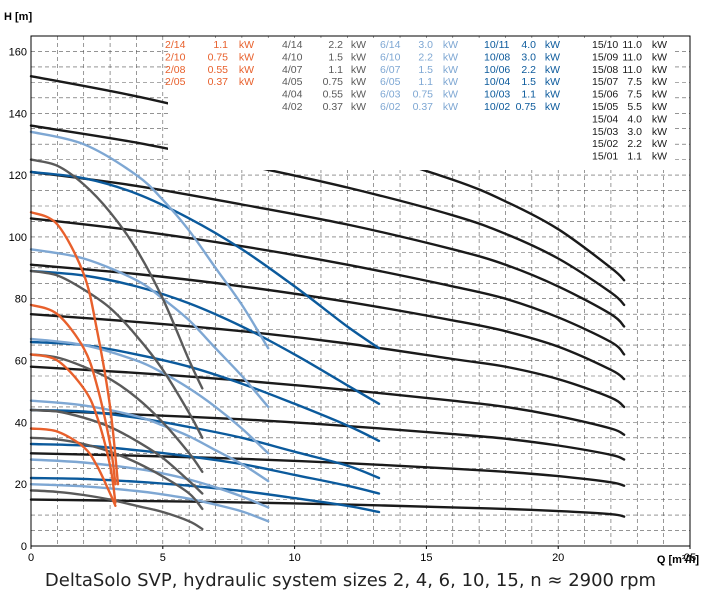 The image size is (701, 596). Describe the element at coordinates (175, 57) in the screenshot. I see `legend-model: 2/10` at that location.